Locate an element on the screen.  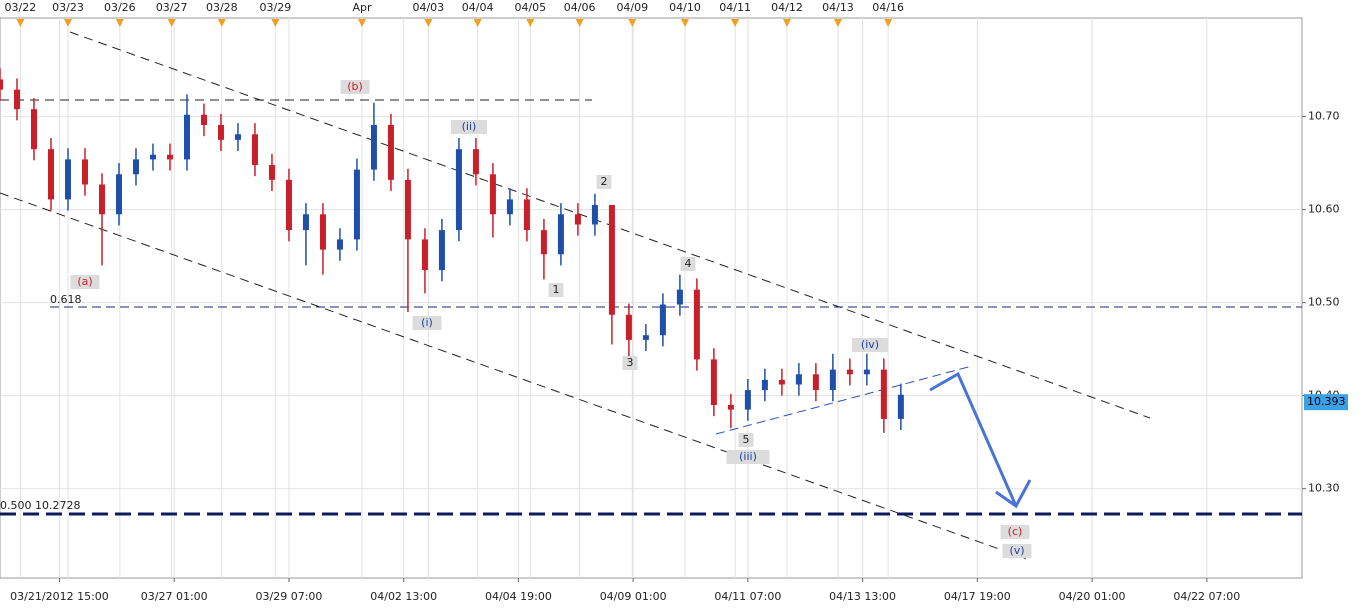
x-tick-label: 03/29 07:00 is located at coordinates (289, 596).